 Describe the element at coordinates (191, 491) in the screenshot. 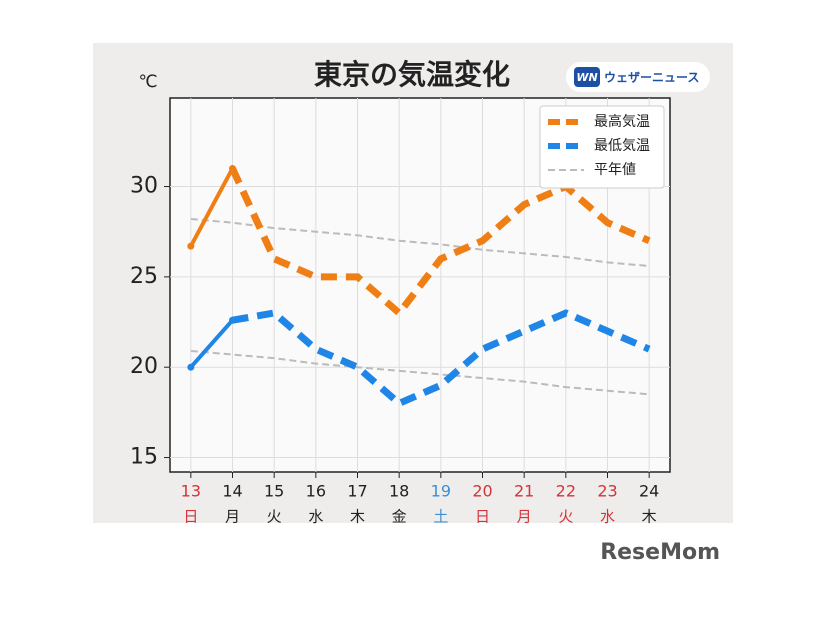

I see `x-tick-label: 13` at that location.